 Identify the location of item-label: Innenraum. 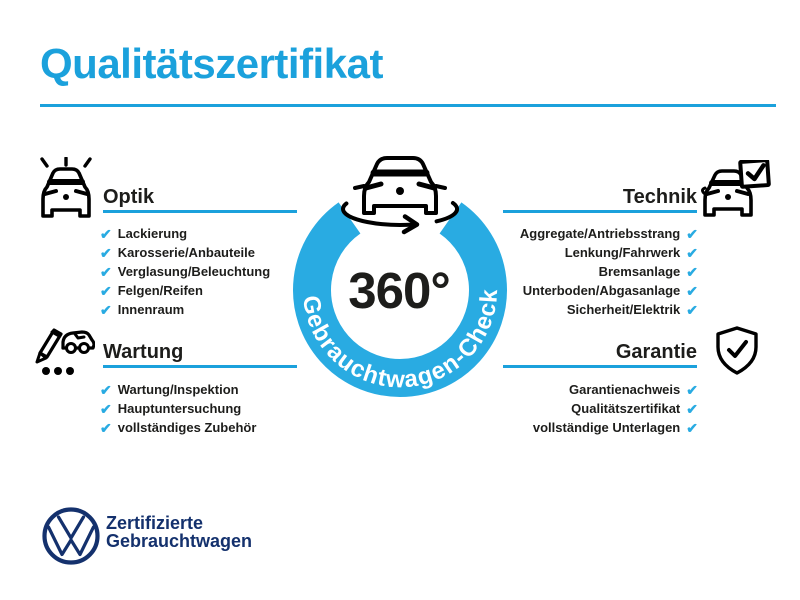
(151, 309).